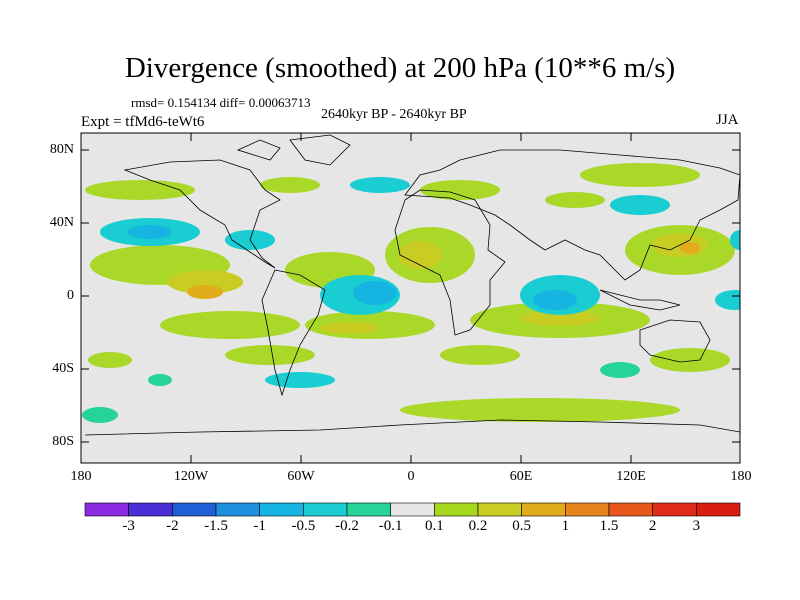  What do you see at coordinates (434, 526) in the screenshot?
I see `colorbar-label: 0.1` at bounding box center [434, 526].